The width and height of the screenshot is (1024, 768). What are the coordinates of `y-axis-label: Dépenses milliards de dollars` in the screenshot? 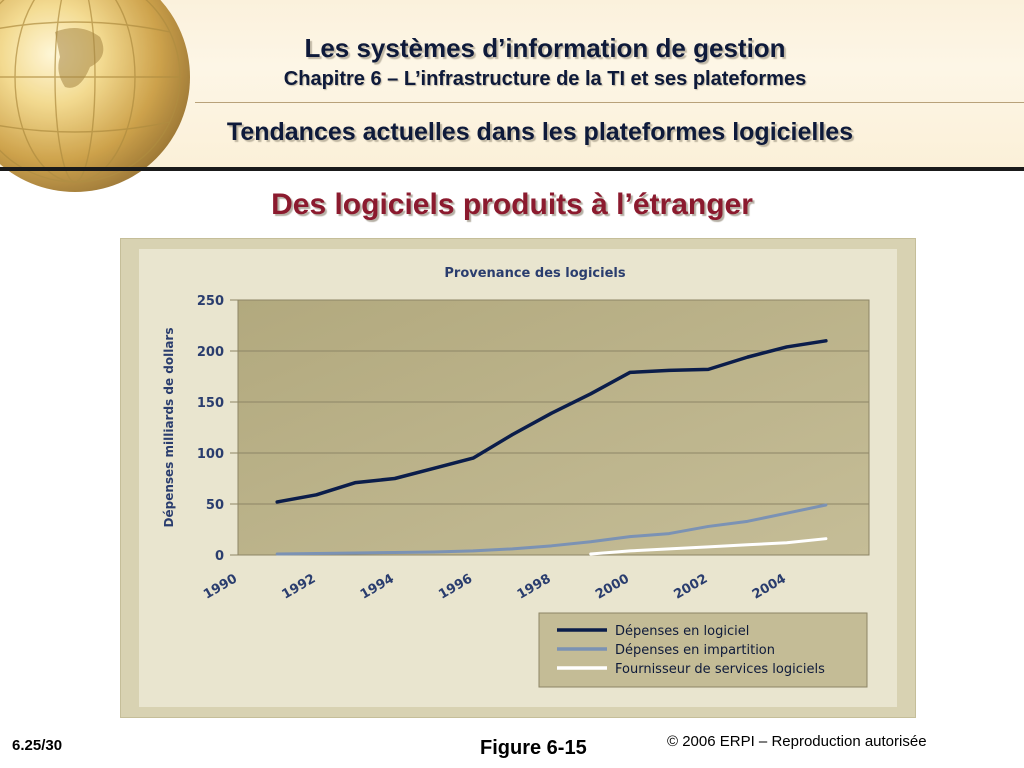 It's located at (169, 428).